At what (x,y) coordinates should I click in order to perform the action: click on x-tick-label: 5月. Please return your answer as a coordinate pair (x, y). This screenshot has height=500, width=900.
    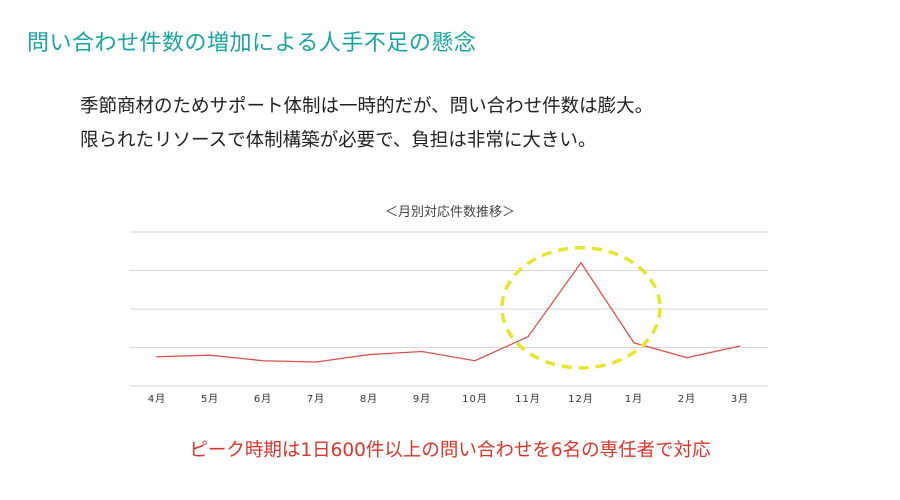
    Looking at the image, I should click on (210, 399).